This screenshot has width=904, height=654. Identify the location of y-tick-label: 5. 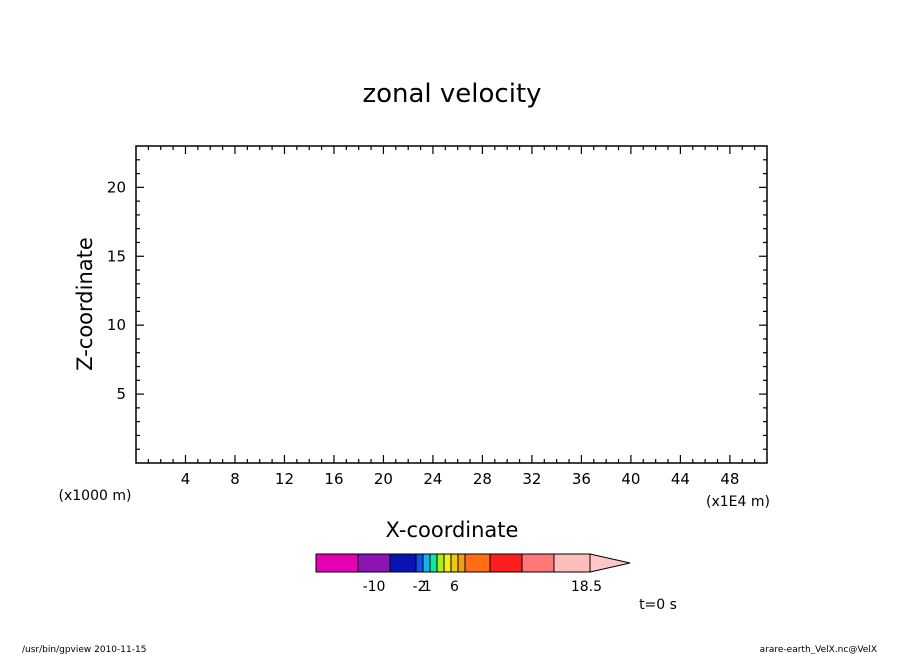
(121, 394).